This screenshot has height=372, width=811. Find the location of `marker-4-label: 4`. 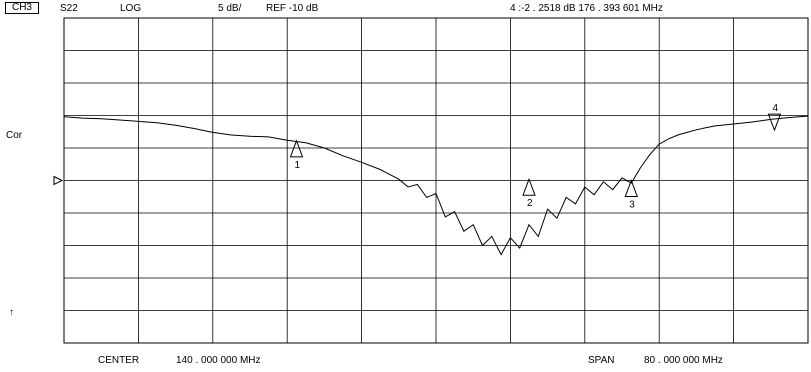

marker-4-label: 4 is located at coordinates (775, 108).